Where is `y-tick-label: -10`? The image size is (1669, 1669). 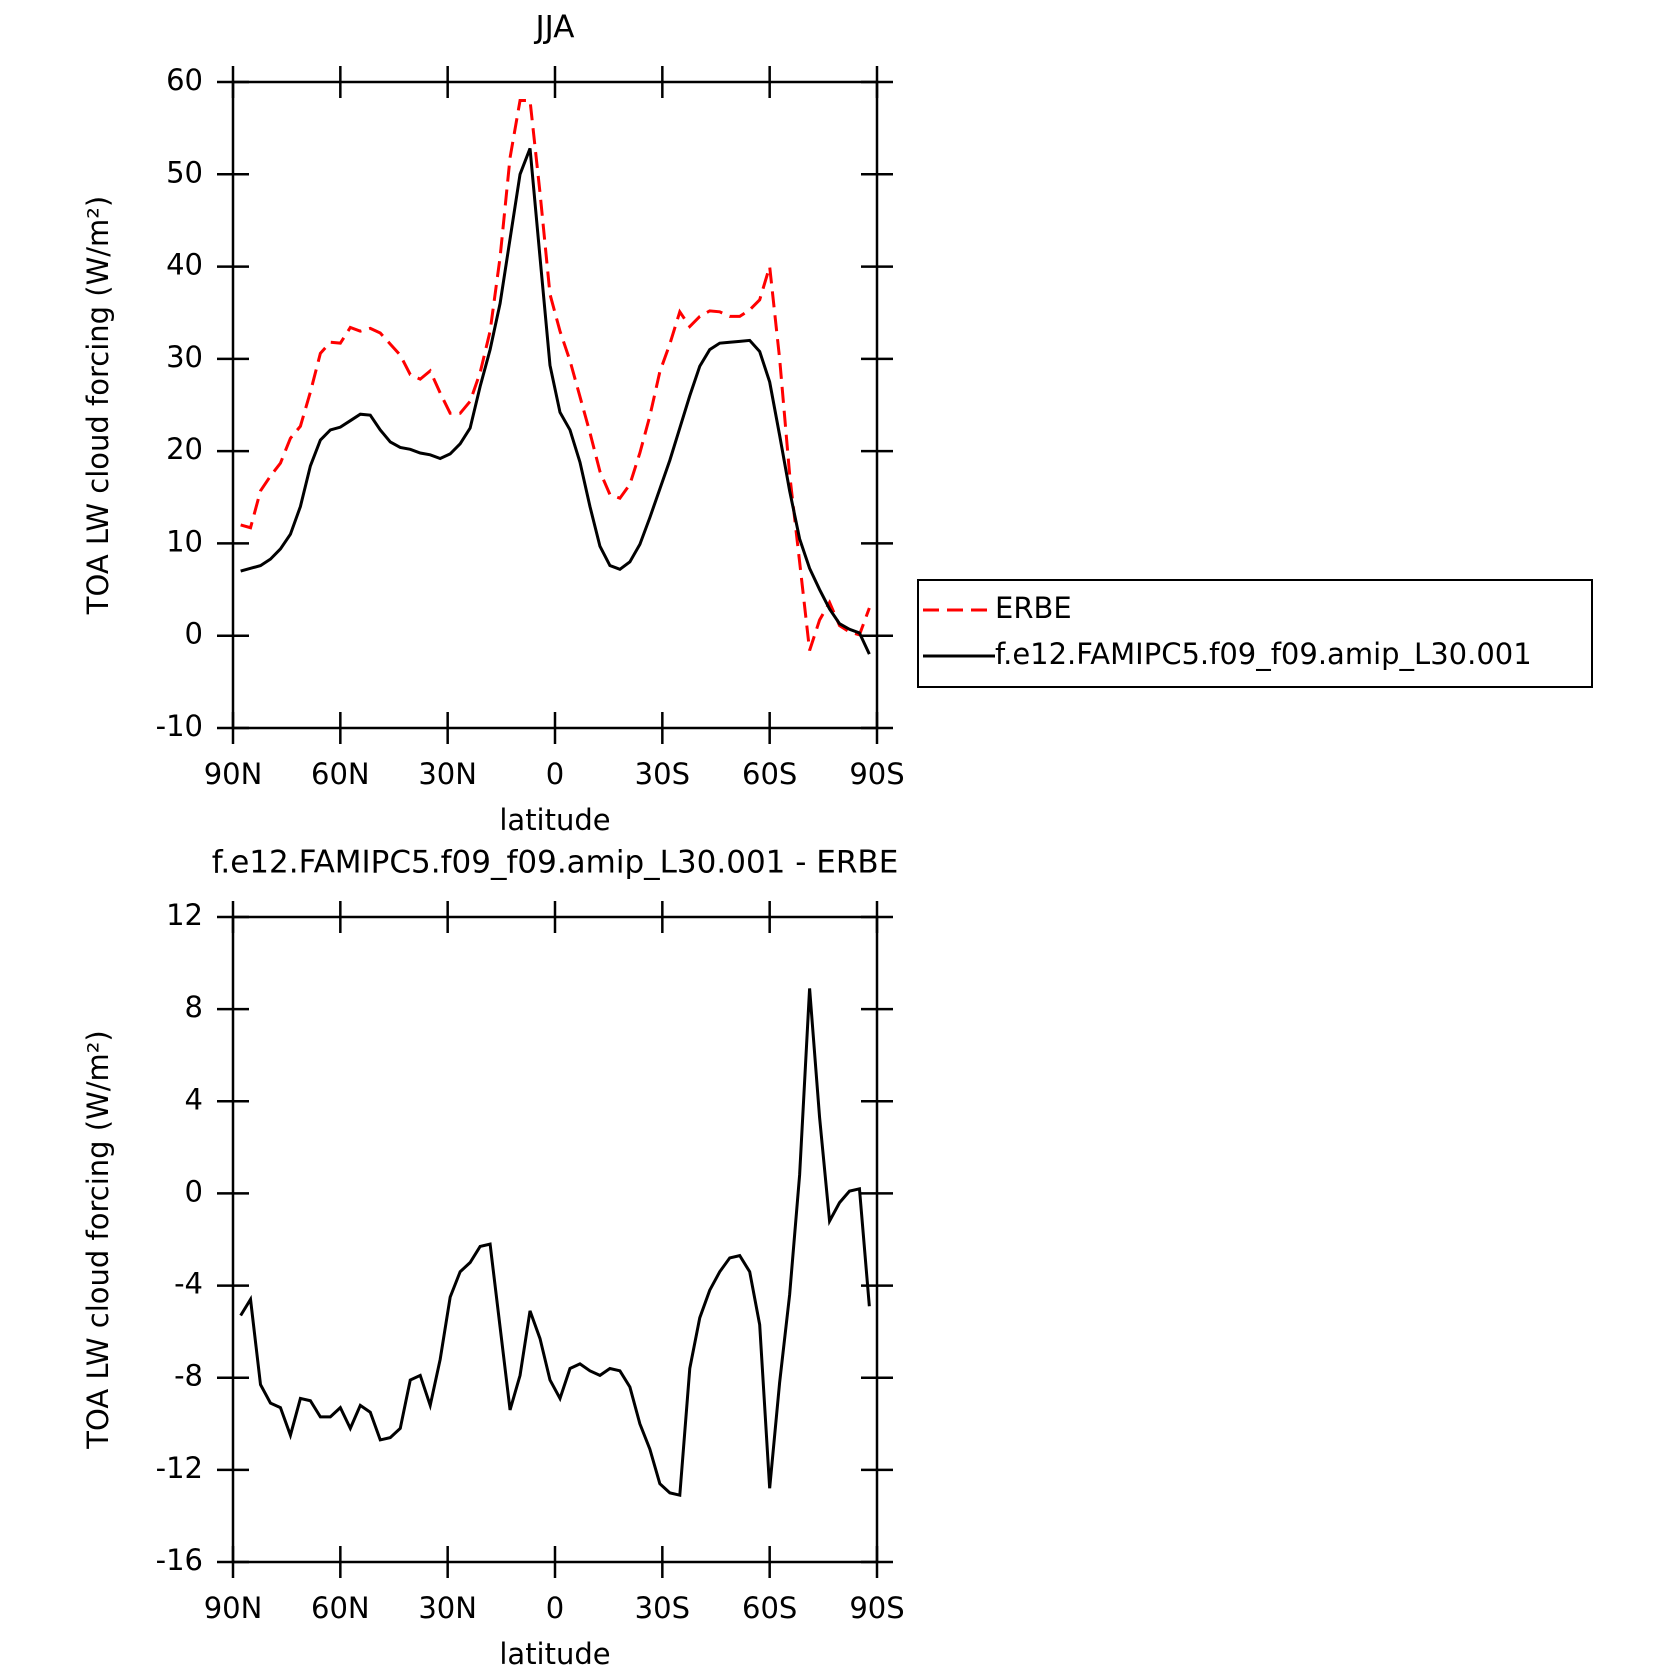
y-tick-label: -10 is located at coordinates (179, 726).